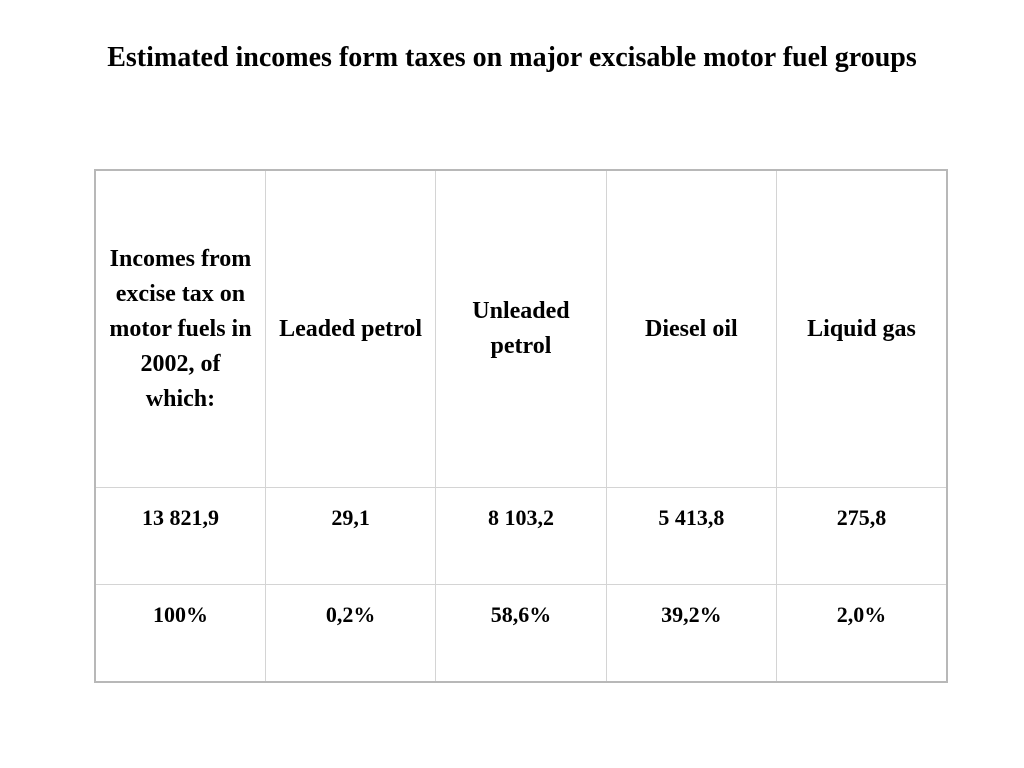 This screenshot has width=1024, height=768. Describe the element at coordinates (691, 536) in the screenshot. I see `cell-diesel-amount: 5 413,8` at that location.